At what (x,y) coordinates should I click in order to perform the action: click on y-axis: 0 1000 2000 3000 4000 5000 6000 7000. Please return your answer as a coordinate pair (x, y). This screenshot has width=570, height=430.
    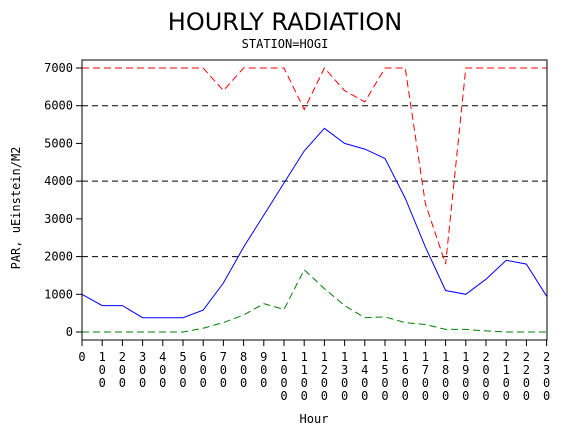
    Looking at the image, I should click on (63, 200).